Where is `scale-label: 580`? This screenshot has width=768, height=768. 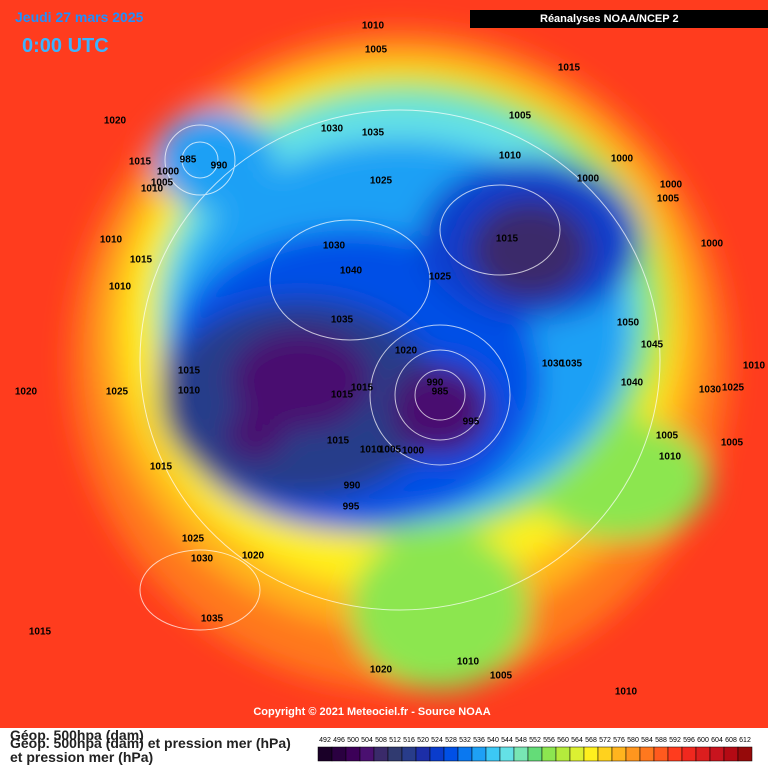
scale-label: 580 is located at coordinates (633, 740).